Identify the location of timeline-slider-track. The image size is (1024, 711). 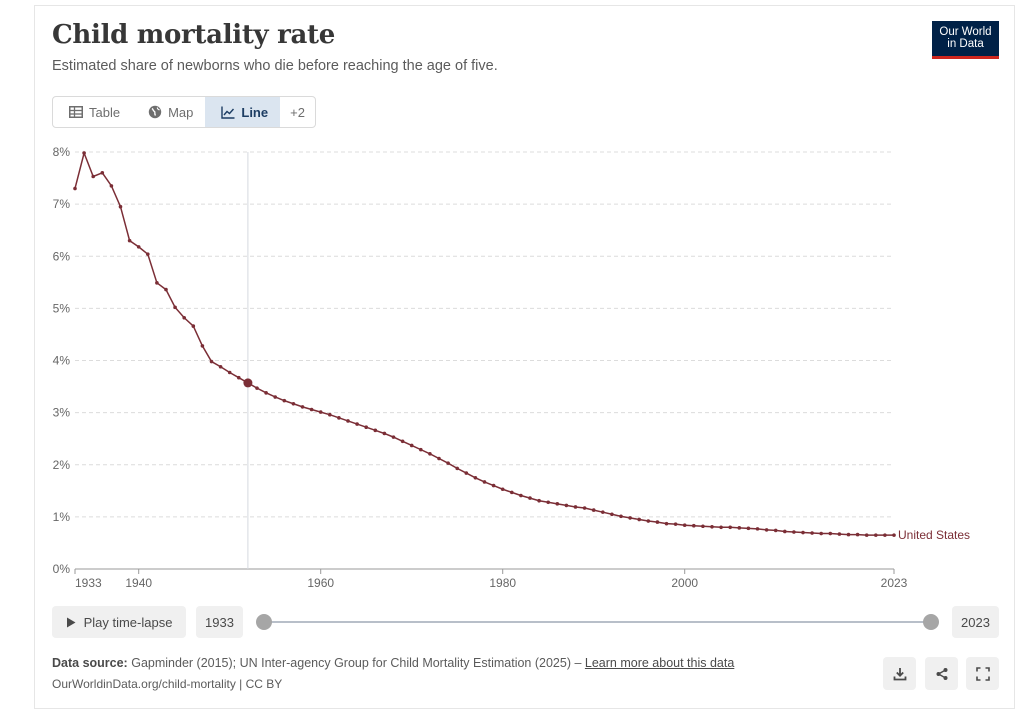
(597, 622).